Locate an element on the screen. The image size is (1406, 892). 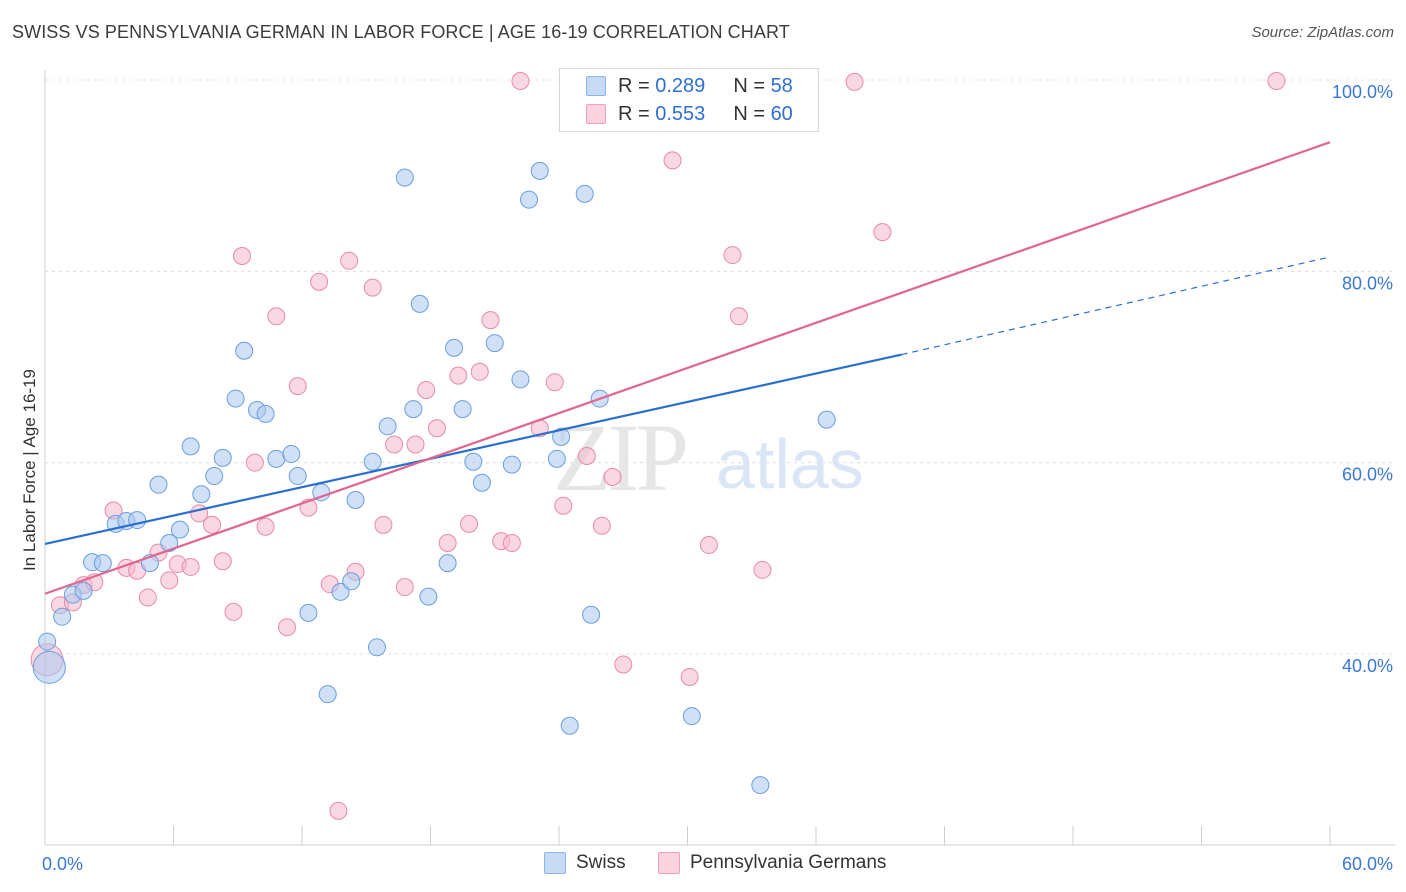
bottom-legend-label-pennsylvania-germans: Pennsylvania Germans is located at coordinates (788, 862).